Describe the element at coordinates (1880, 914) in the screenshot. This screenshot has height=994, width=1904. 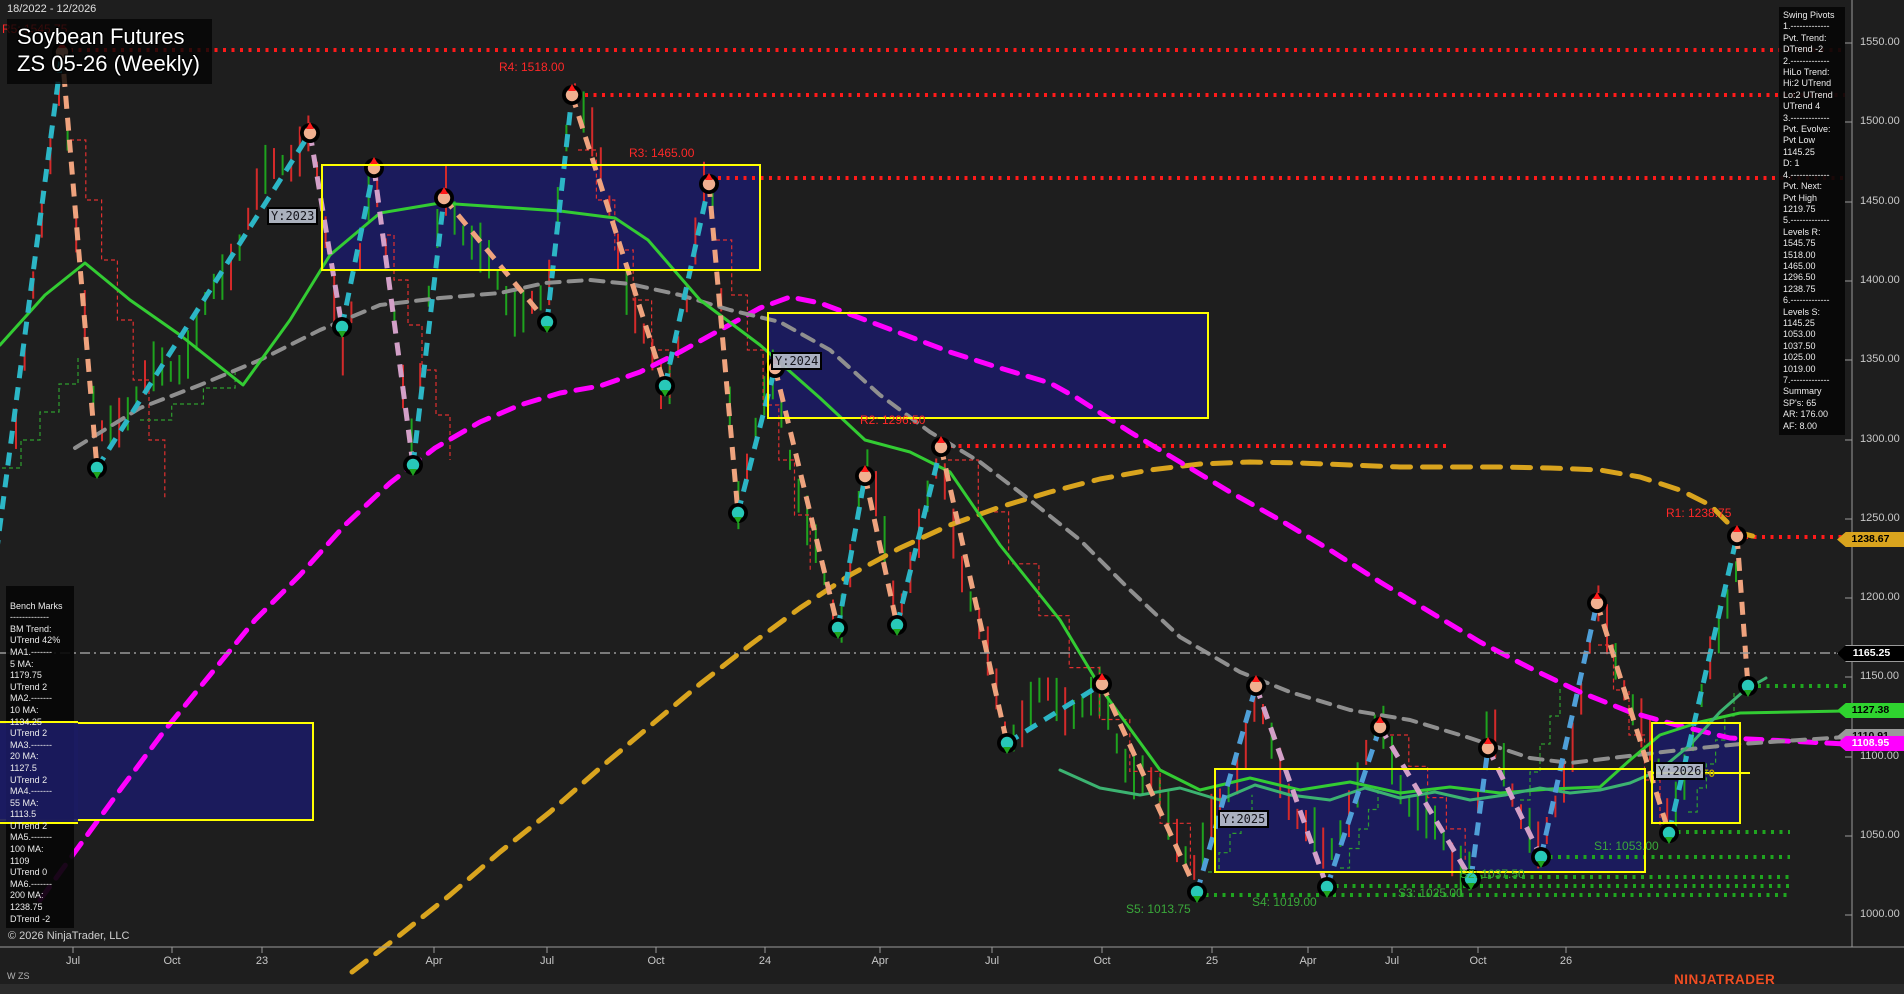
I see `y-axis-label: 1000.00` at that location.